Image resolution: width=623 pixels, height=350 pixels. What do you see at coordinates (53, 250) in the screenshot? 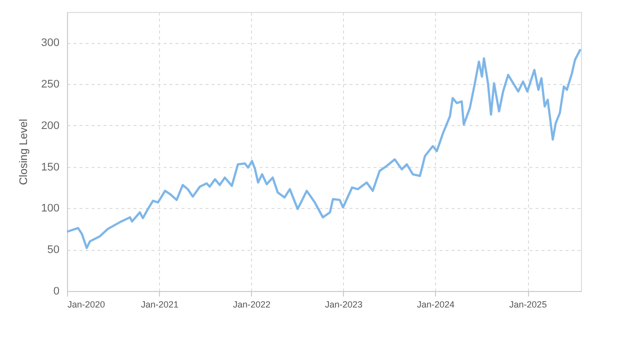
I see `y-tick-label: 50` at bounding box center [53, 250].